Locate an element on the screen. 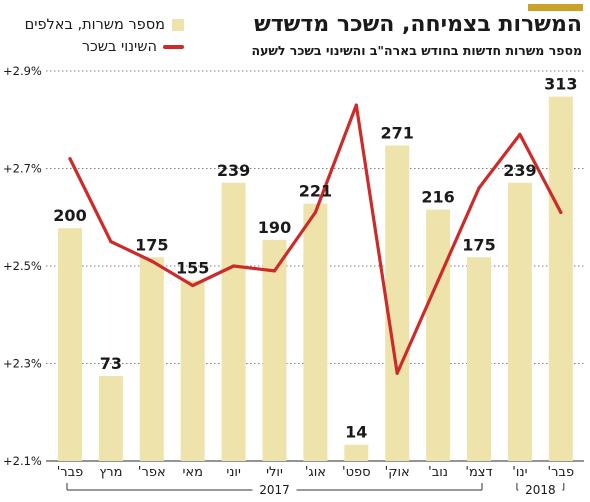 This screenshot has height=502, width=590. legend-item-line: השינוי בשכר is located at coordinates (96, 47).